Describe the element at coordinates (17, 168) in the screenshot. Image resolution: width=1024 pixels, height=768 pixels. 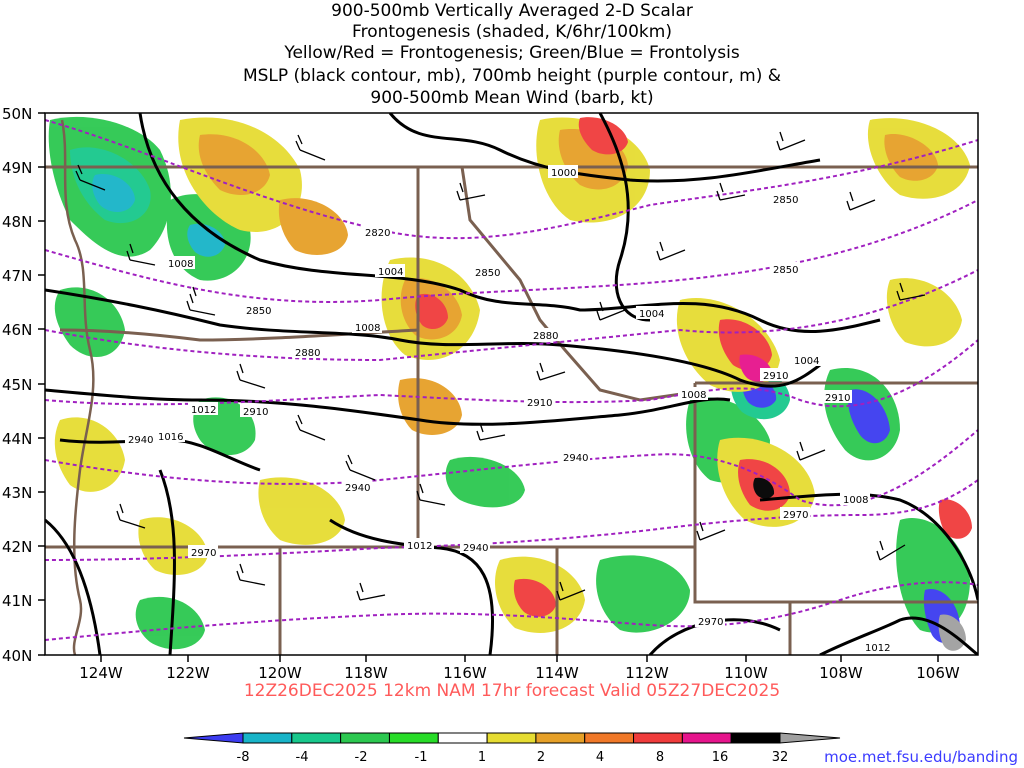
I see `lat-label: 49N` at that location.